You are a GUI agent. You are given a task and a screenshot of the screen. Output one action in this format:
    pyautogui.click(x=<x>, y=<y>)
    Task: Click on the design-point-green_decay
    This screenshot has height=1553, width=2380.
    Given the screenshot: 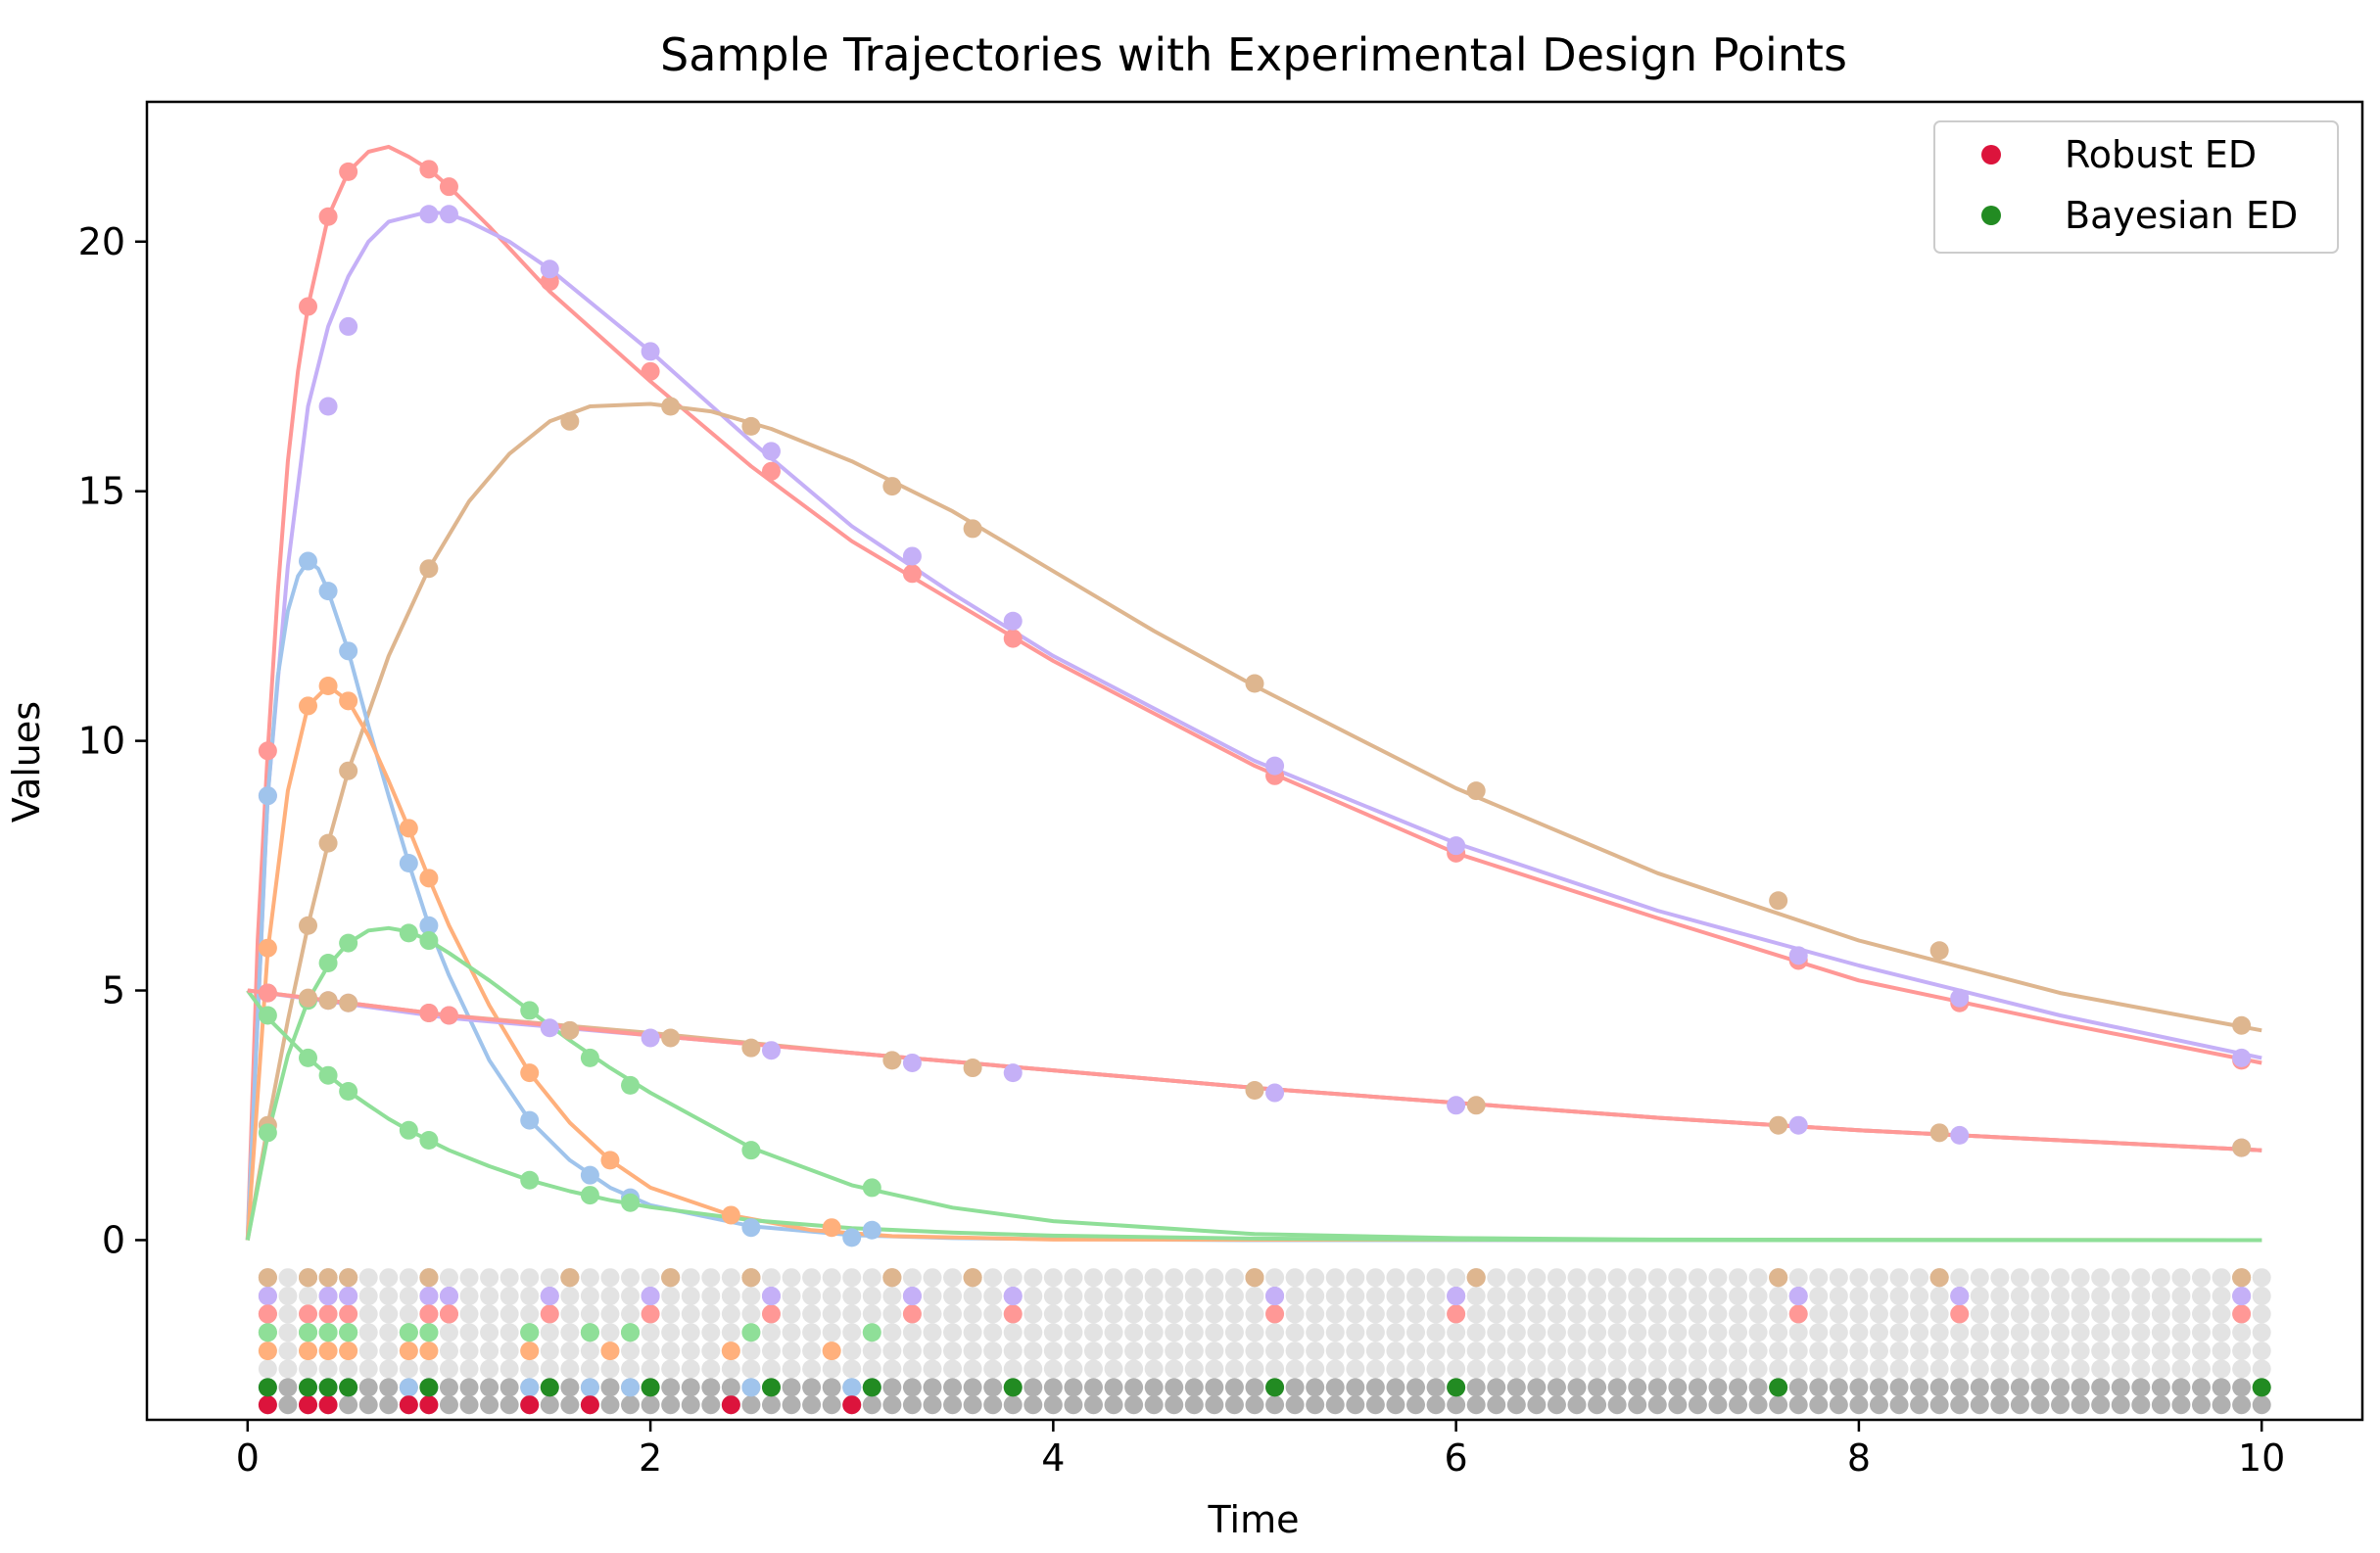 What is the action you would take?
    pyautogui.click(x=589, y=1332)
    